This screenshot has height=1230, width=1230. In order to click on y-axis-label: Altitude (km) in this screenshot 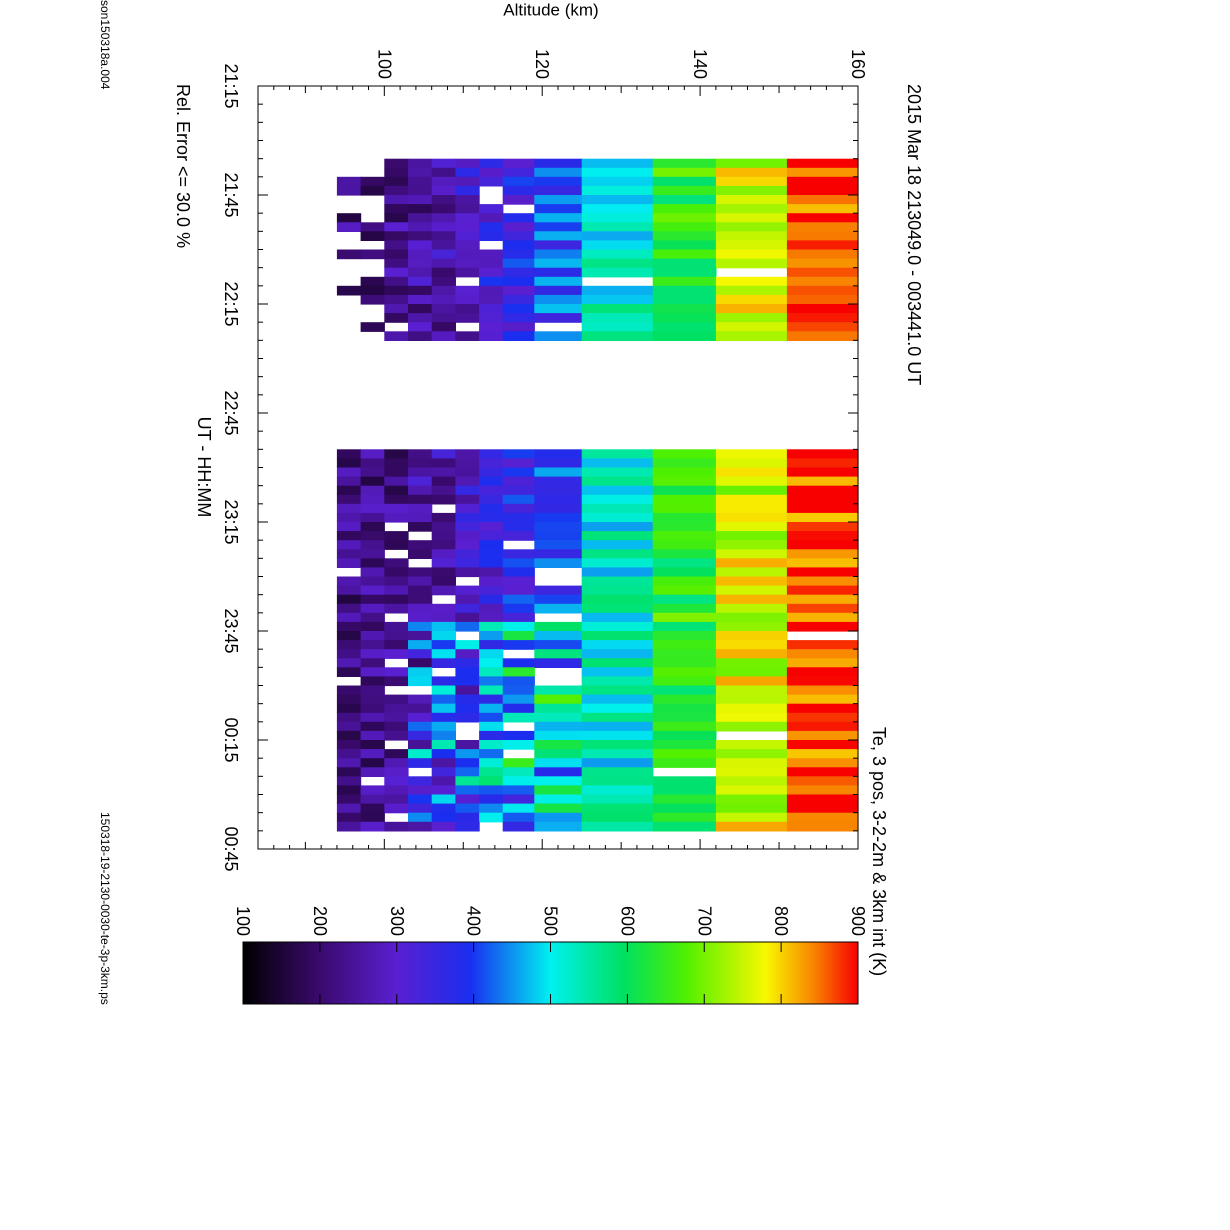, I will do `click(550, 9)`.